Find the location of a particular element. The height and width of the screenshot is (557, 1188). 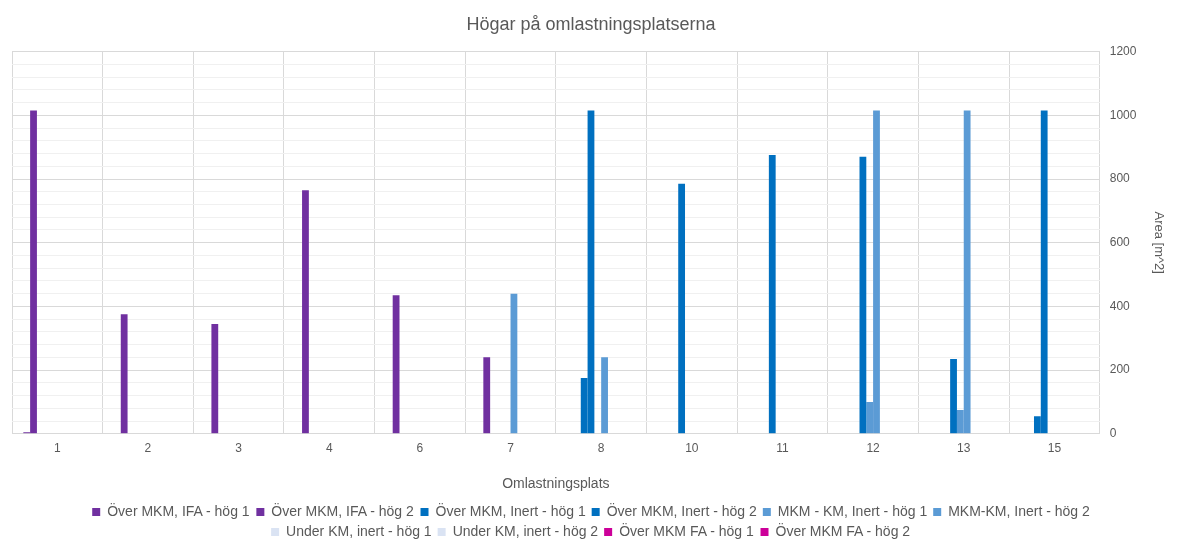

x-tick-label: 11 is located at coordinates (783, 448).